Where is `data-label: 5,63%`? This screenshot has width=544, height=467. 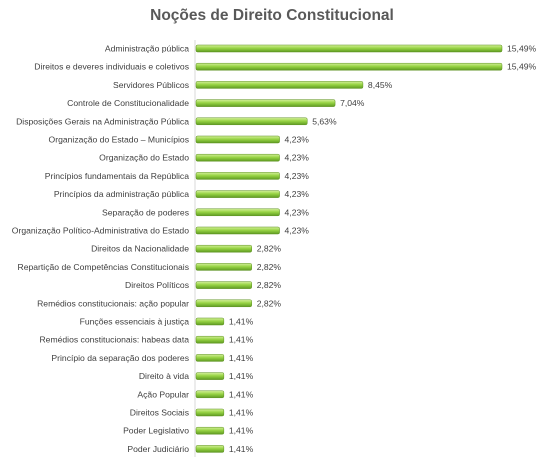
data-label: 5,63% is located at coordinates (324, 121).